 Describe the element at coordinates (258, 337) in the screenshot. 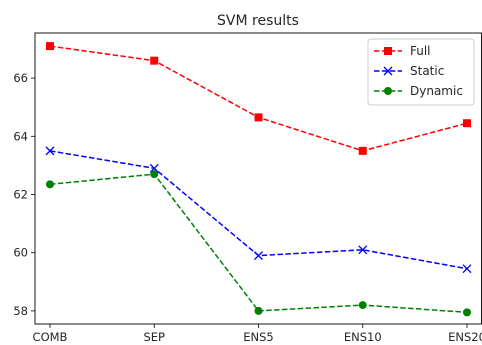

I see `x-tick-label: ENS5` at that location.